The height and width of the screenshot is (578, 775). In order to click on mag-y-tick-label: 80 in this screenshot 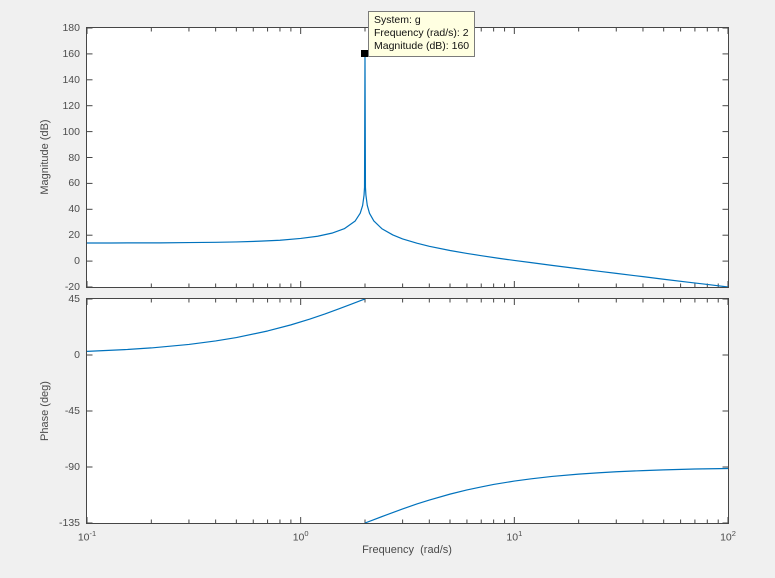, I will do `click(74, 157)`.